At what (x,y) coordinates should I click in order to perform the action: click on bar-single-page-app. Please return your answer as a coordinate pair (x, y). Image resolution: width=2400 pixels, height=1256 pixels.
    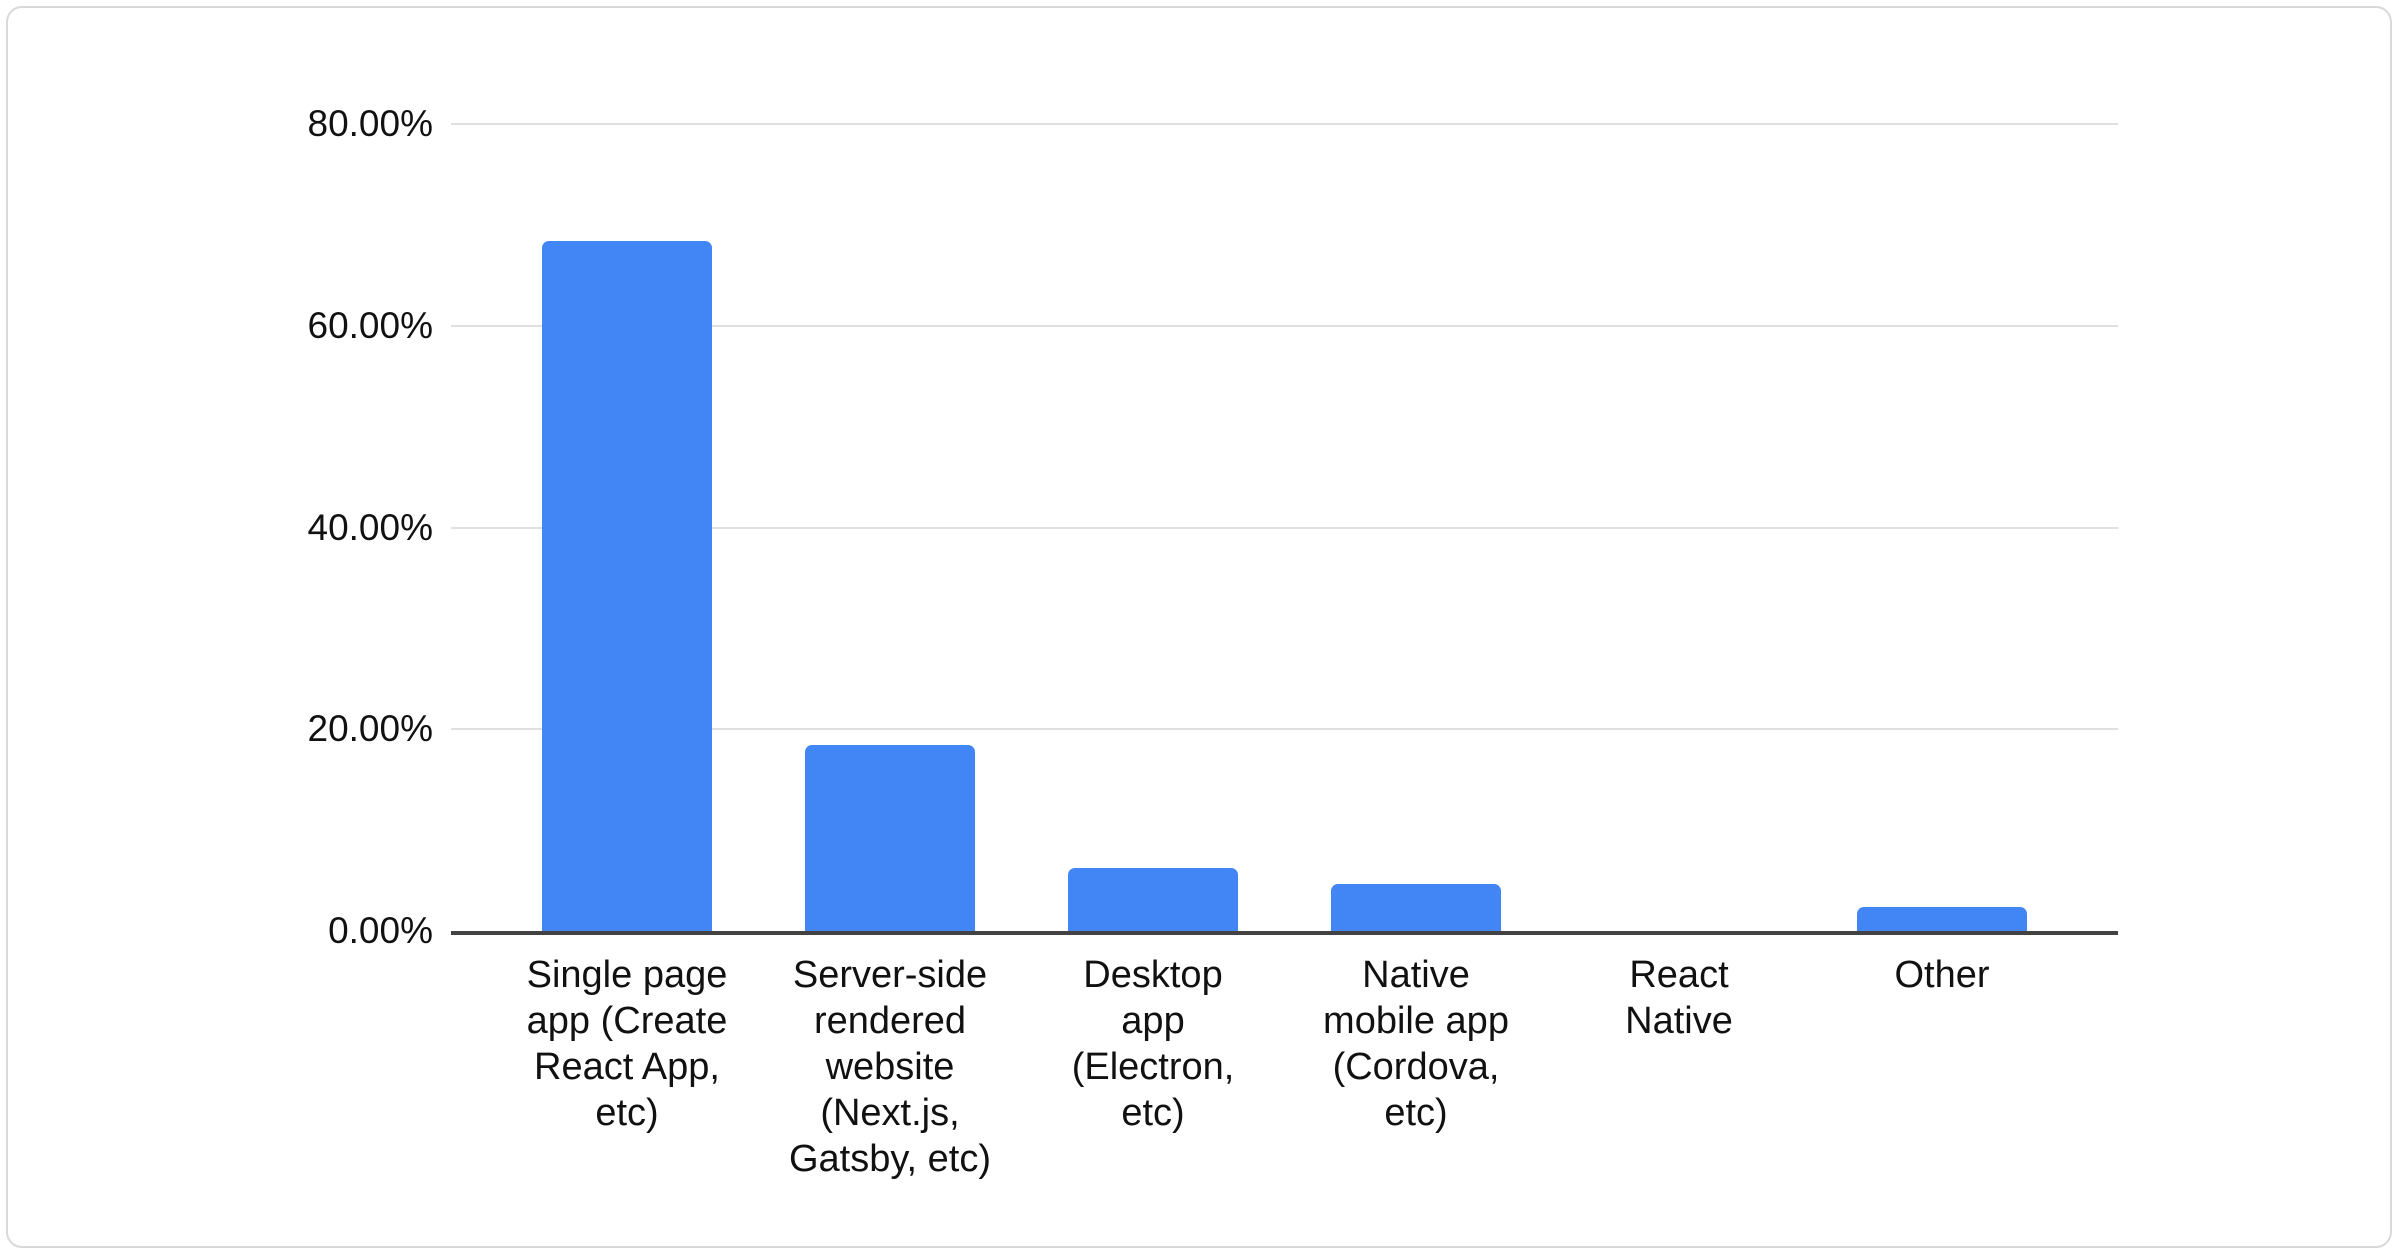
    Looking at the image, I should click on (627, 586).